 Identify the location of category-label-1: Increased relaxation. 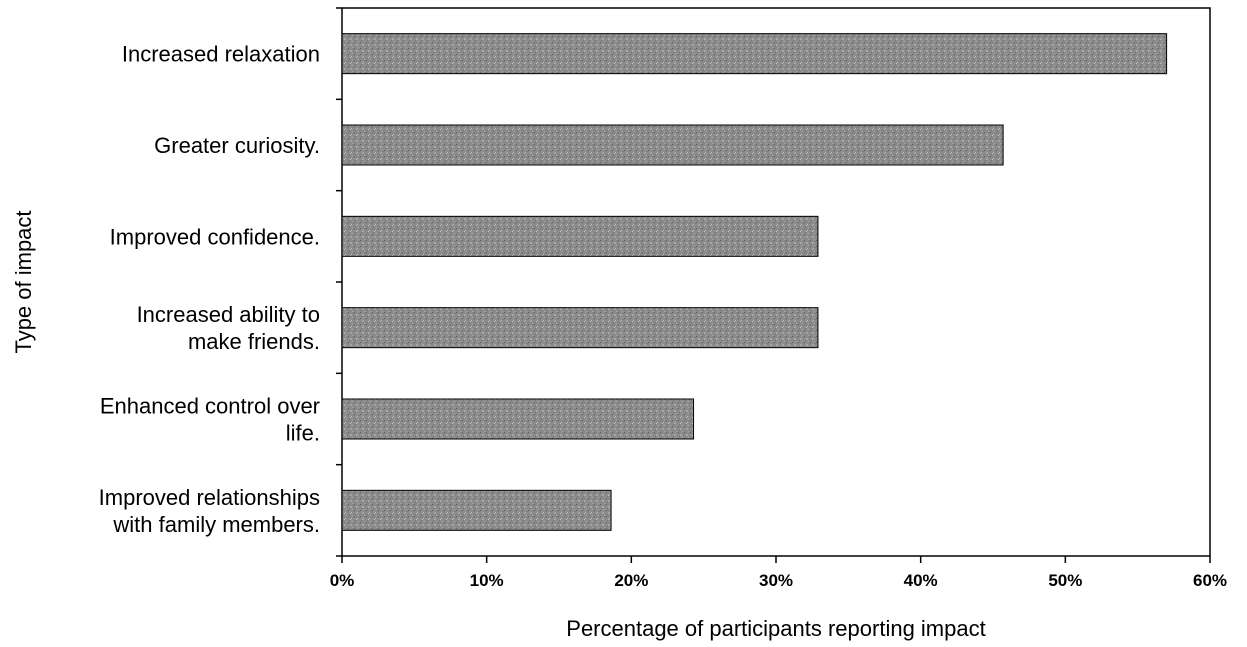
(221, 54).